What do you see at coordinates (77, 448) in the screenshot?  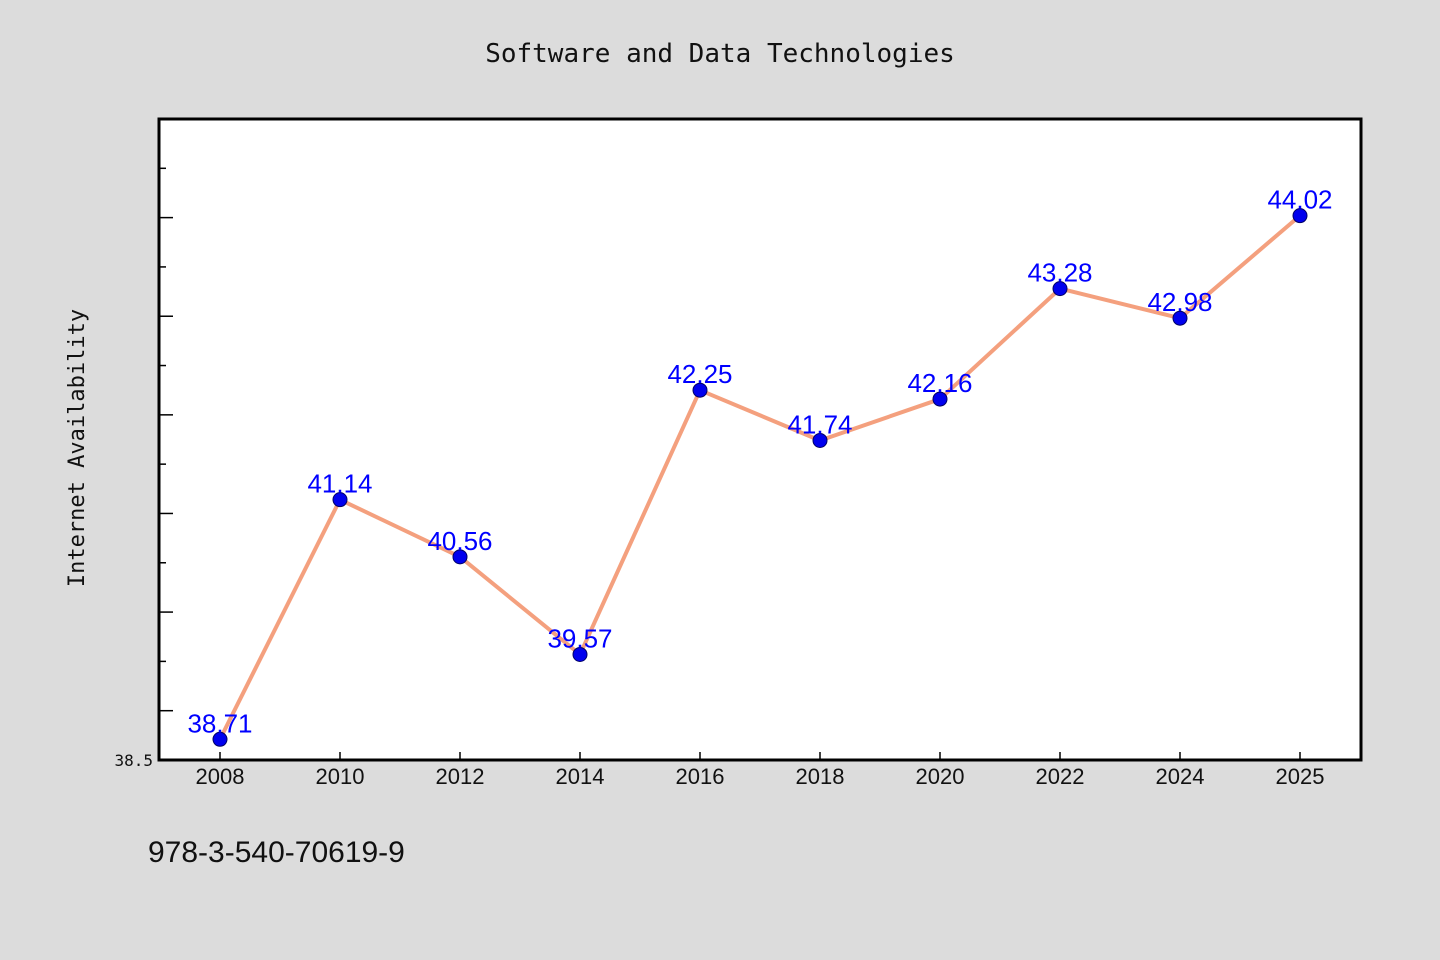 I see `y-axis-label: Internet Availability` at bounding box center [77, 448].